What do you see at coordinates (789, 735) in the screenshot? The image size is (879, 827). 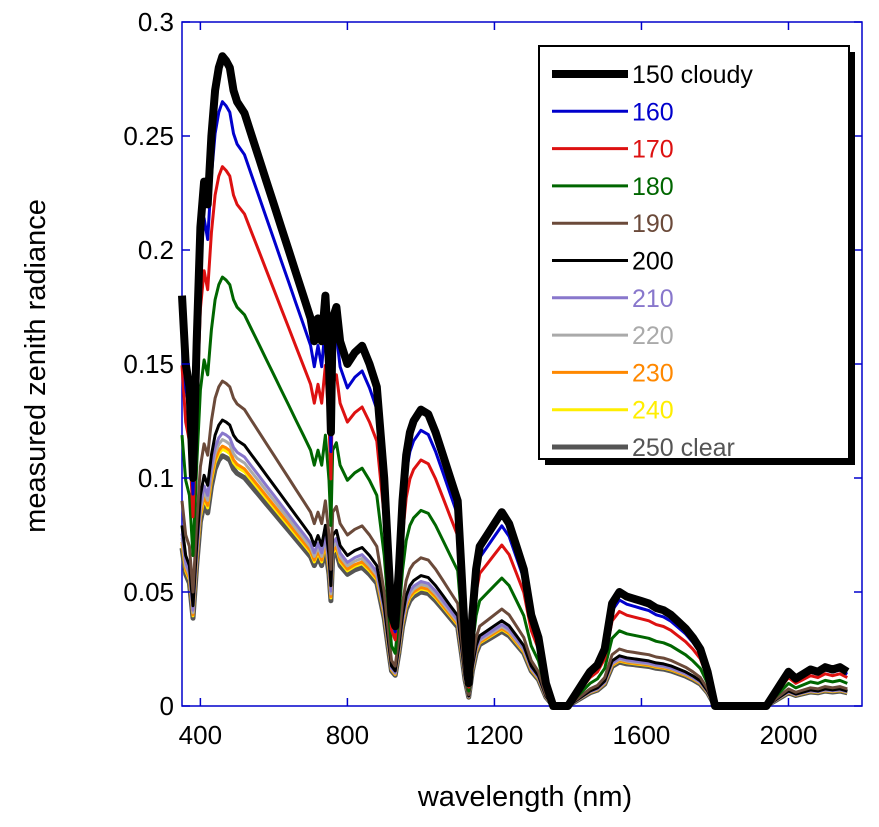 I see `x-tick-label: 2000` at bounding box center [789, 735].